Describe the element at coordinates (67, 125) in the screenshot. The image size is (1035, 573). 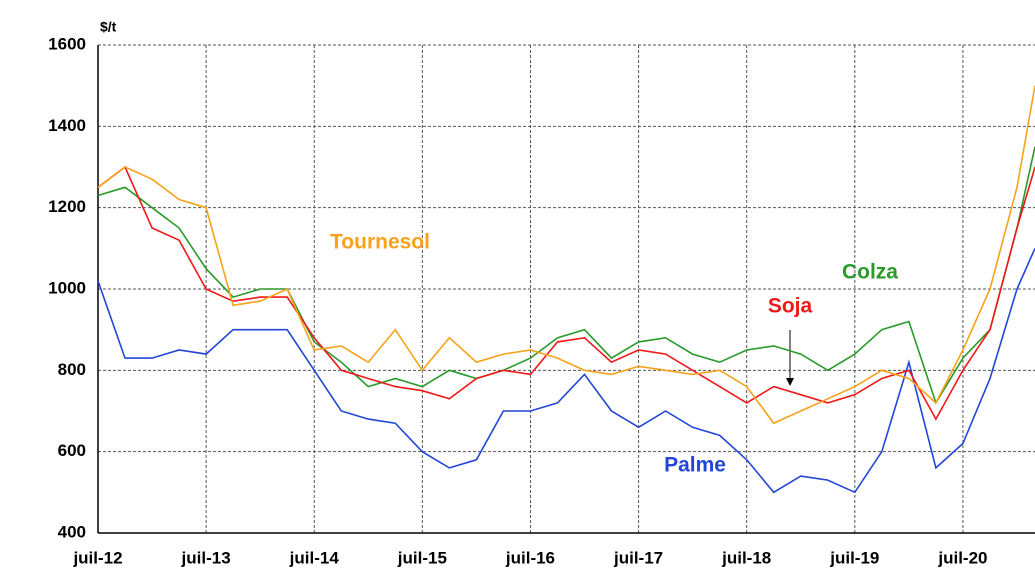
I see `y-tick-label: 1400` at that location.